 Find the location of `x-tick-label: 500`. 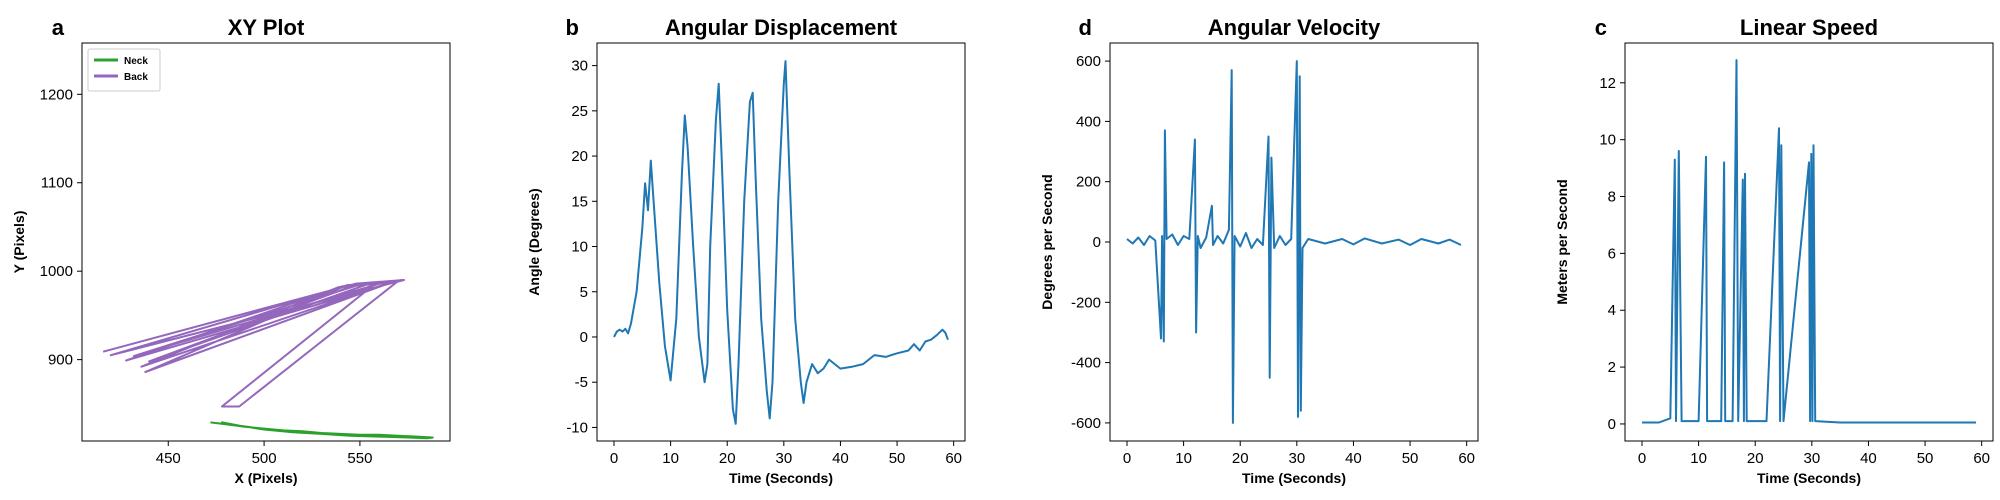

x-tick-label: 500 is located at coordinates (264, 458).